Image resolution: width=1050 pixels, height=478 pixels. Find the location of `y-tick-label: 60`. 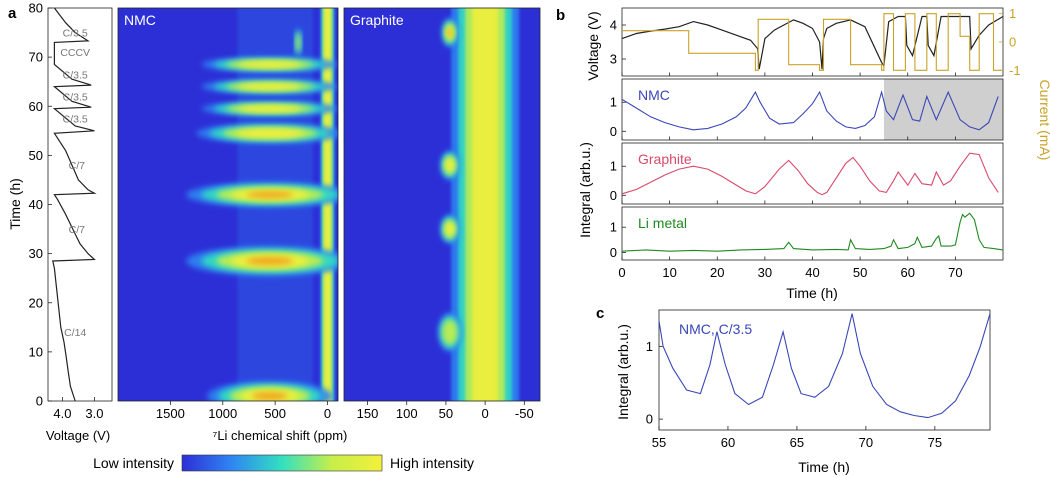

y-tick-label: 60 is located at coordinates (36, 106).